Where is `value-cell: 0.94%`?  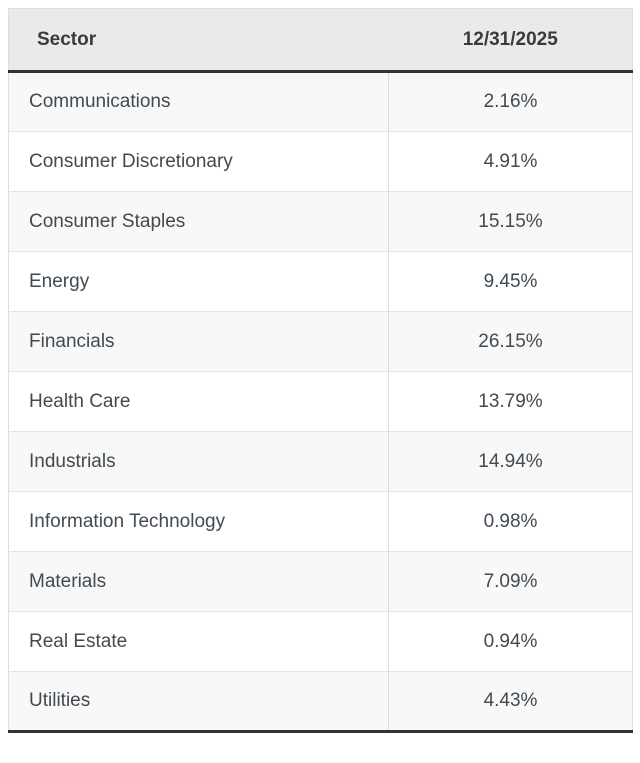 value-cell: 0.94% is located at coordinates (510, 641).